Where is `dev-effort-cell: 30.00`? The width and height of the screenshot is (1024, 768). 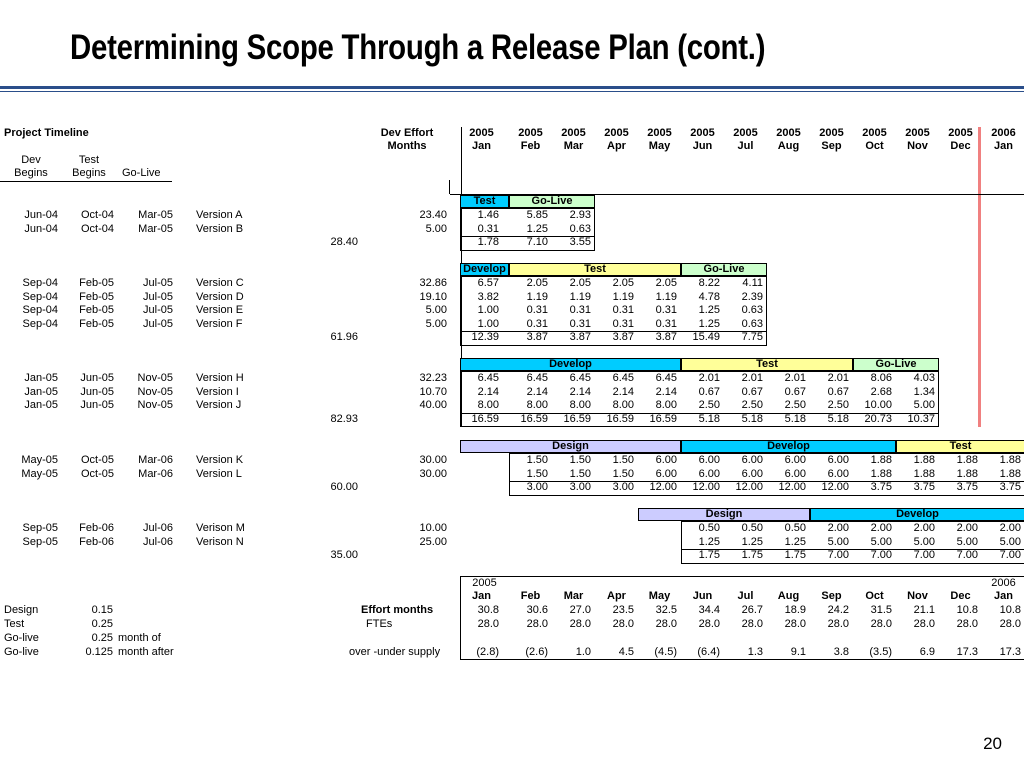 dev-effort-cell: 30.00 is located at coordinates (433, 473).